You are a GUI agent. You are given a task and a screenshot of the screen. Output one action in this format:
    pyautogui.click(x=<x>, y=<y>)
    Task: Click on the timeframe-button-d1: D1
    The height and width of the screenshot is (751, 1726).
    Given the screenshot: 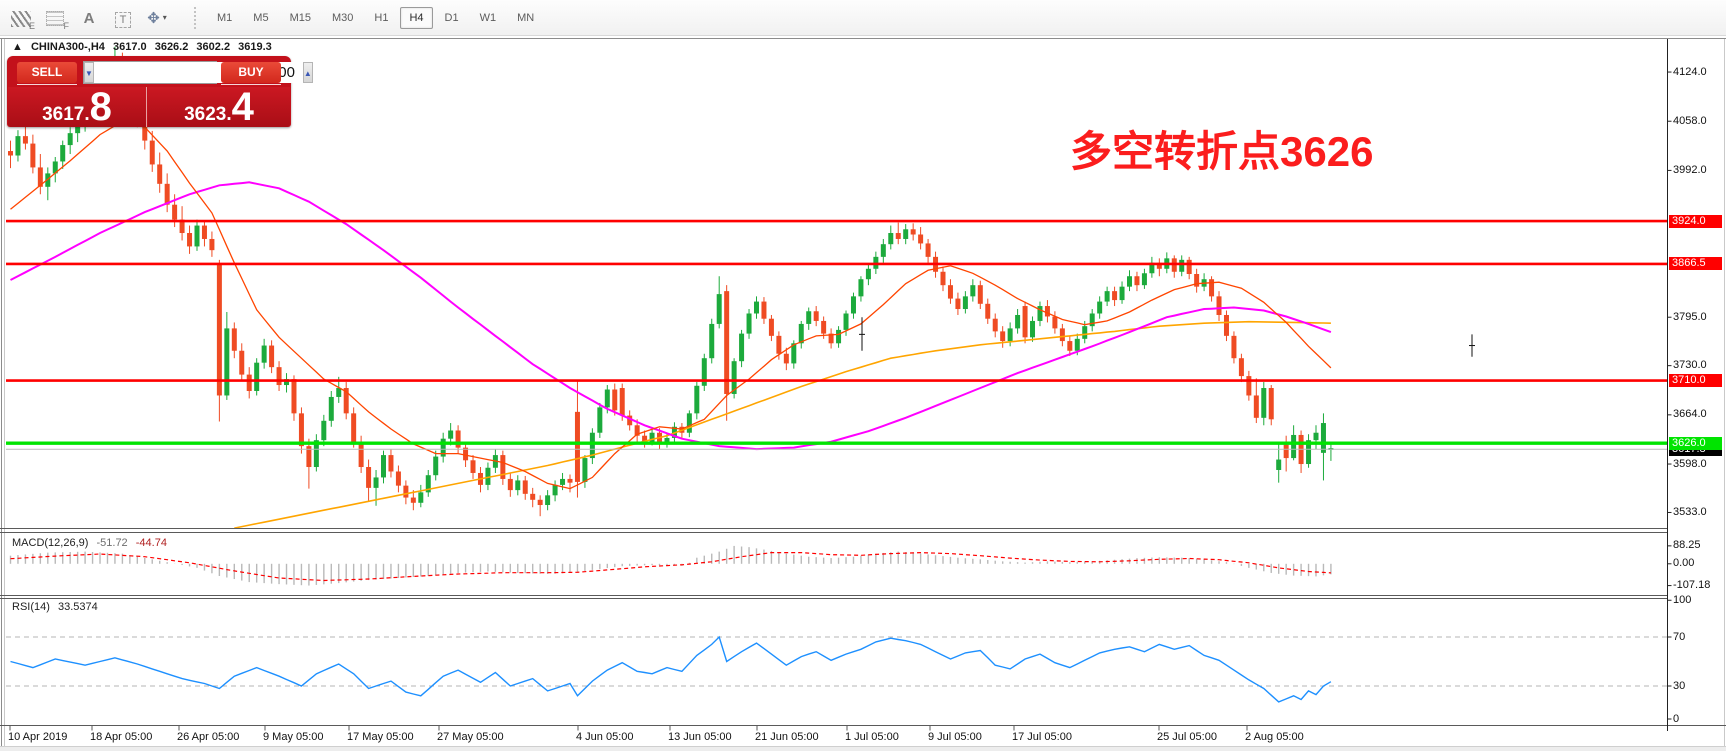 What is the action you would take?
    pyautogui.click(x=451, y=17)
    